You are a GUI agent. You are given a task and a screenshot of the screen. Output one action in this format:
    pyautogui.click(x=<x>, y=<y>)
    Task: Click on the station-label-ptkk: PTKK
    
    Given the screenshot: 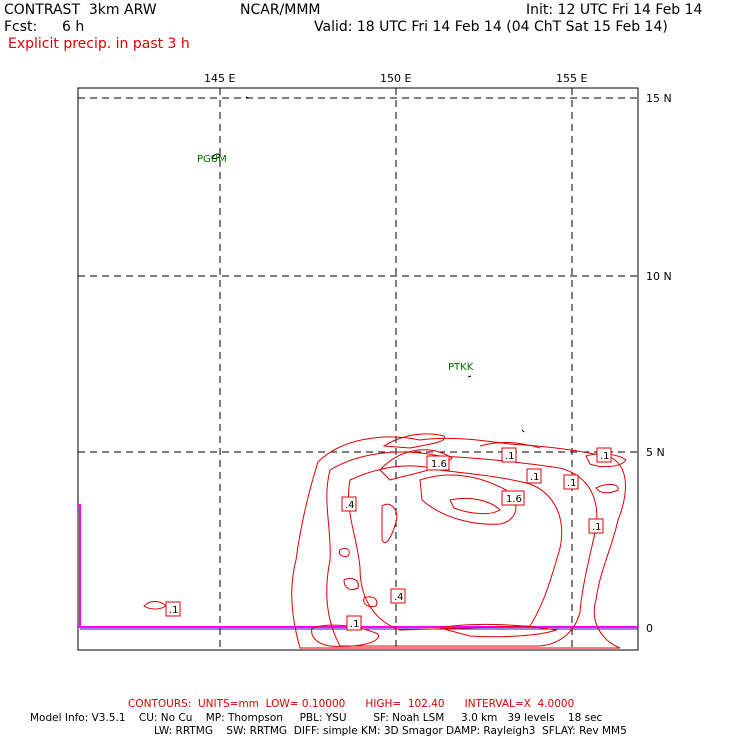 What is the action you would take?
    pyautogui.click(x=461, y=367)
    